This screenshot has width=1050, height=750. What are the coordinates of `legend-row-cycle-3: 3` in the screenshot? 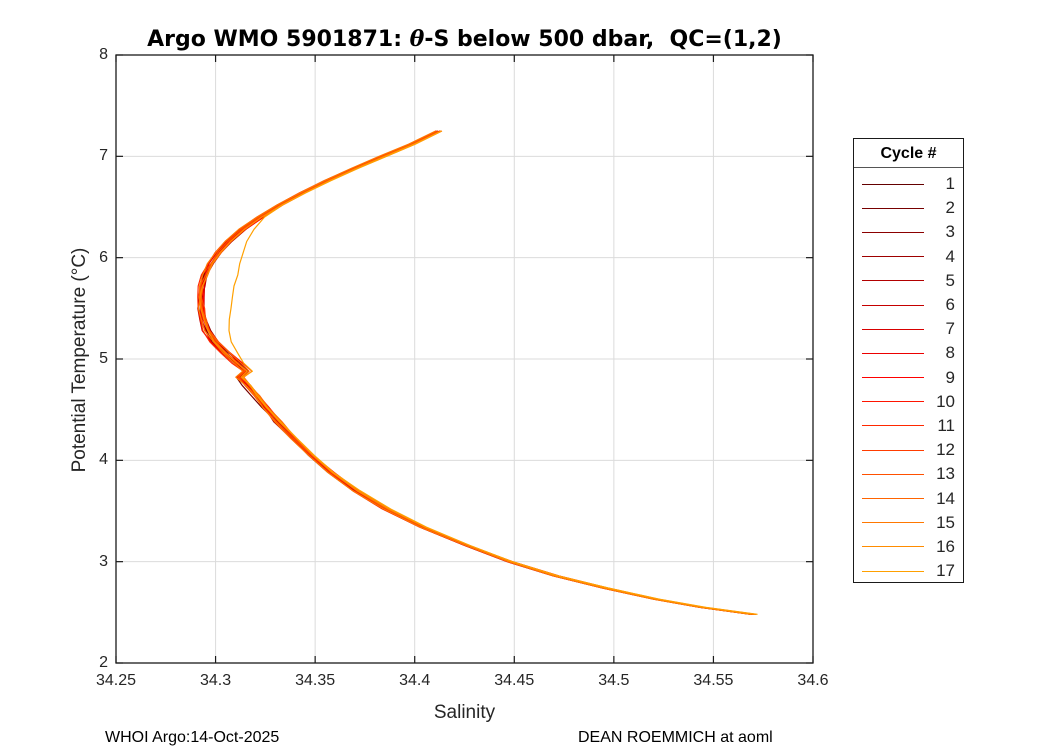 It's located at (908, 232).